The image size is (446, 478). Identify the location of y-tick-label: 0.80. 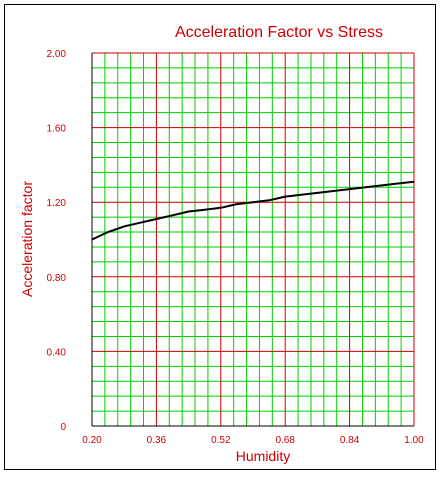
(57, 278).